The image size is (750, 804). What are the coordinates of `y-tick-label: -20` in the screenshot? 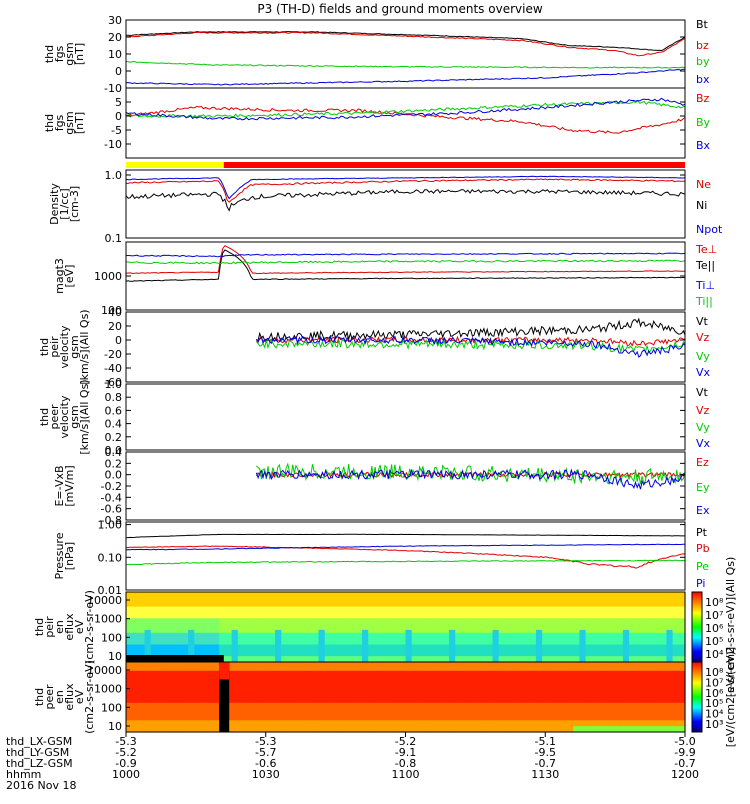 It's located at (113, 354).